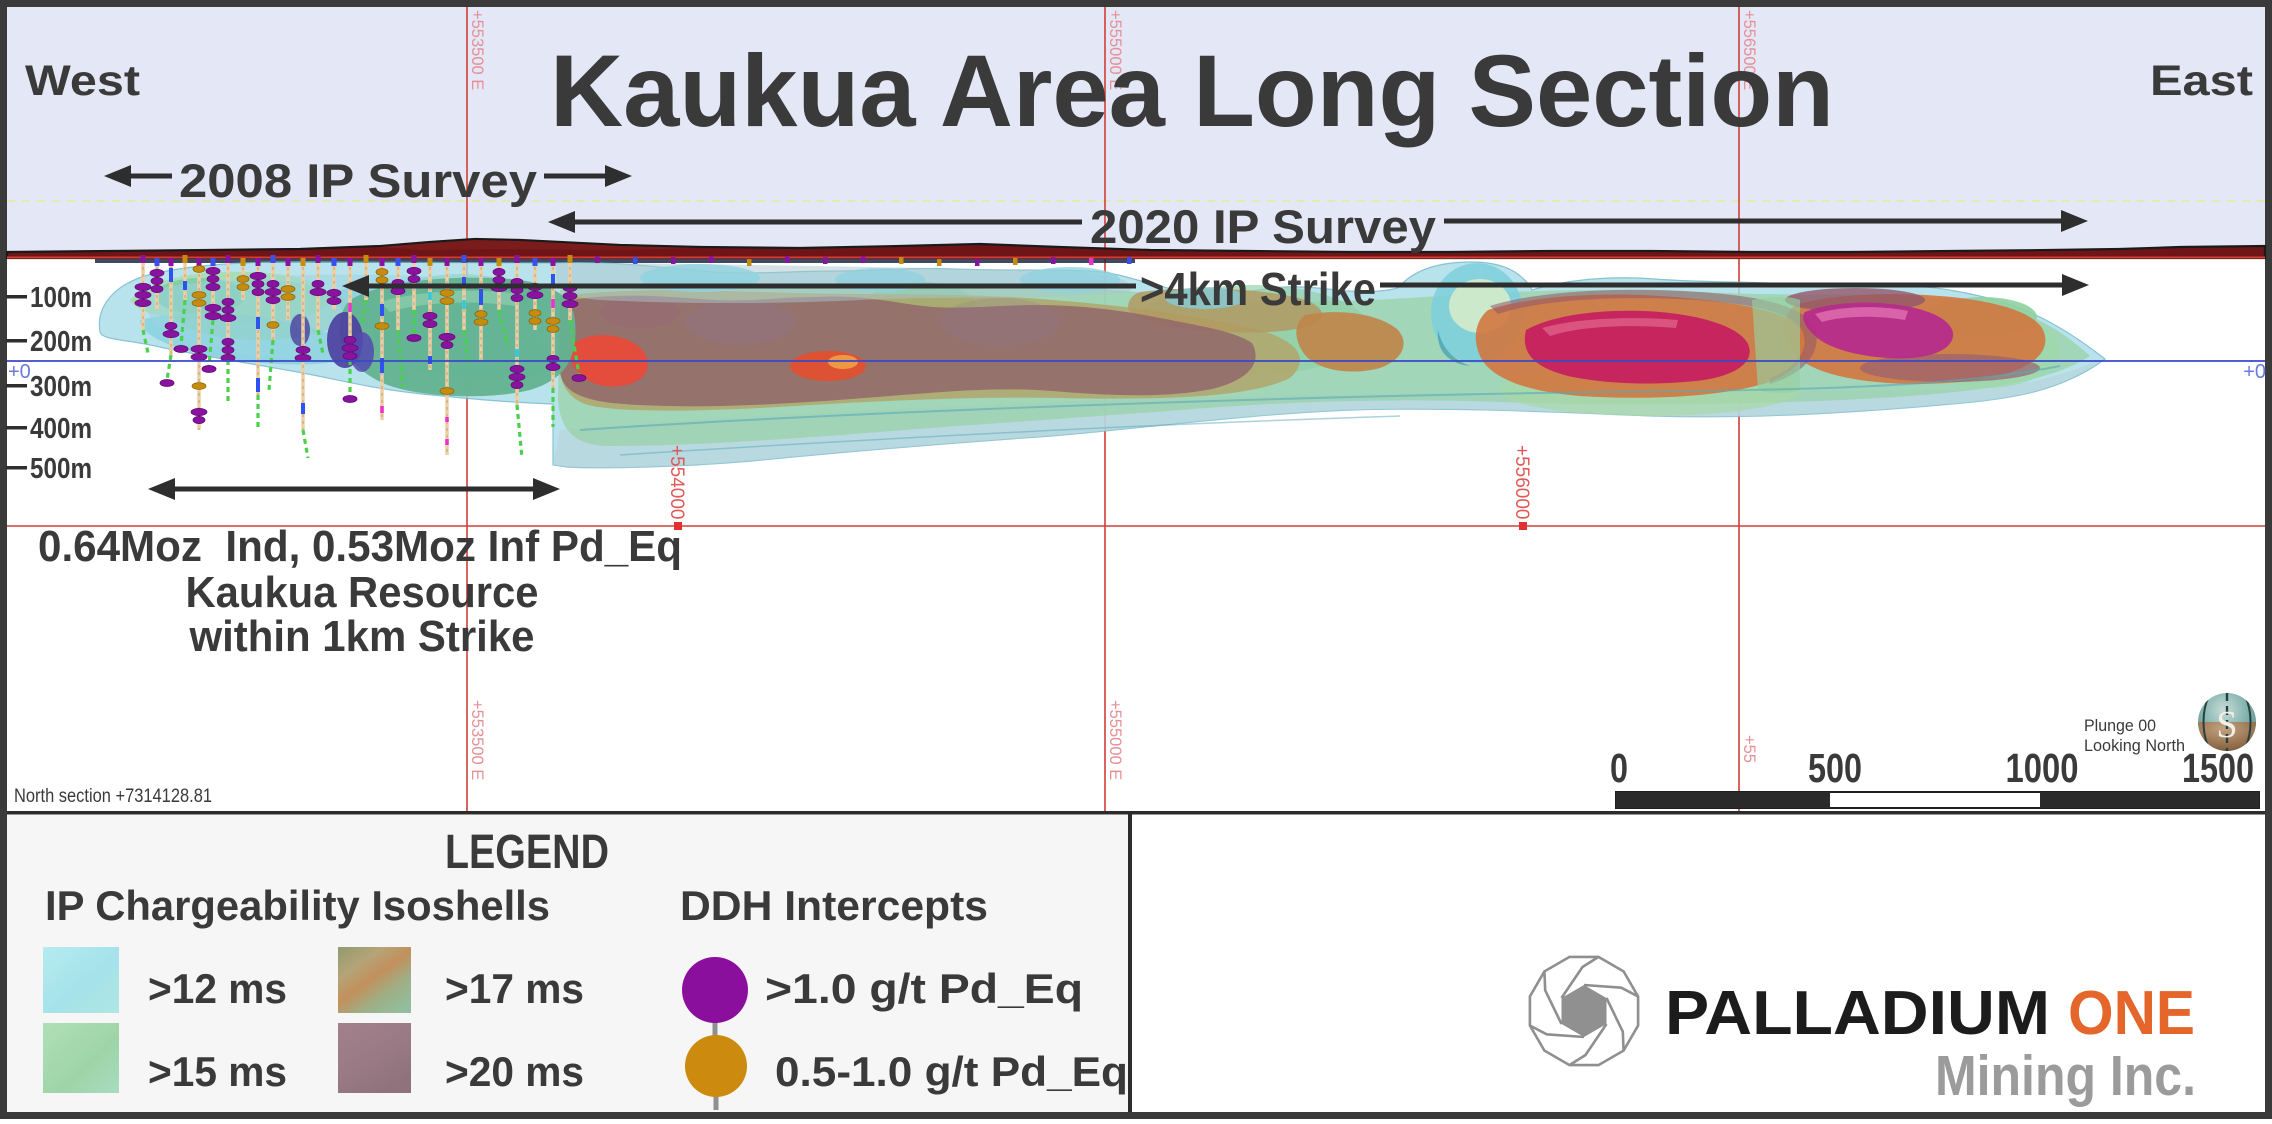 The image size is (2272, 1124). Describe the element at coordinates (2201, 81) in the screenshot. I see `svg-text: East` at that location.